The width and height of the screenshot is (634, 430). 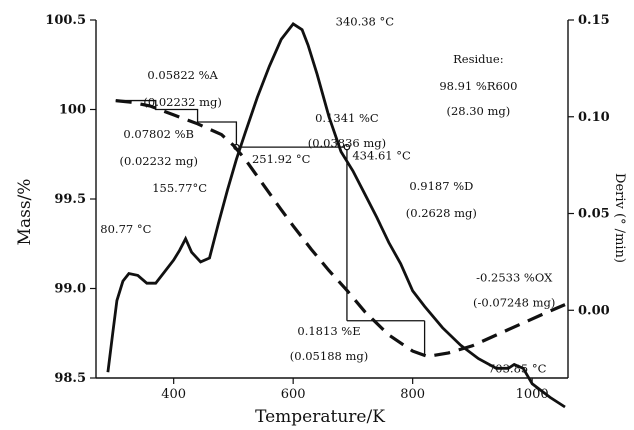 What do you see at coordinates (478, 111) in the screenshot?
I see `annotation-label: (28.30 mg)` at bounding box center [478, 111].